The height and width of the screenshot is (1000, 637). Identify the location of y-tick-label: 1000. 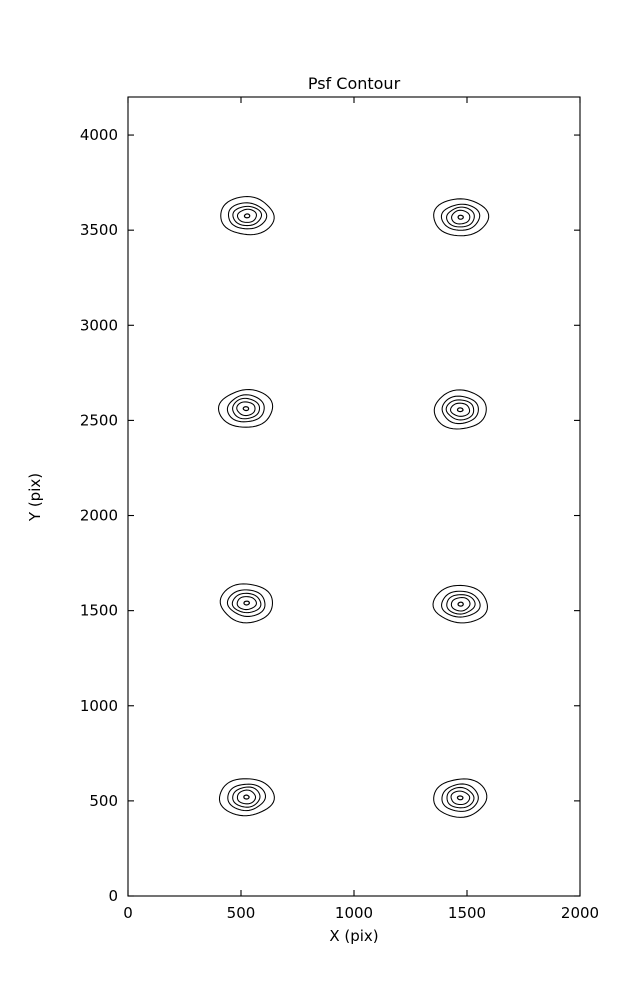
(99, 706).